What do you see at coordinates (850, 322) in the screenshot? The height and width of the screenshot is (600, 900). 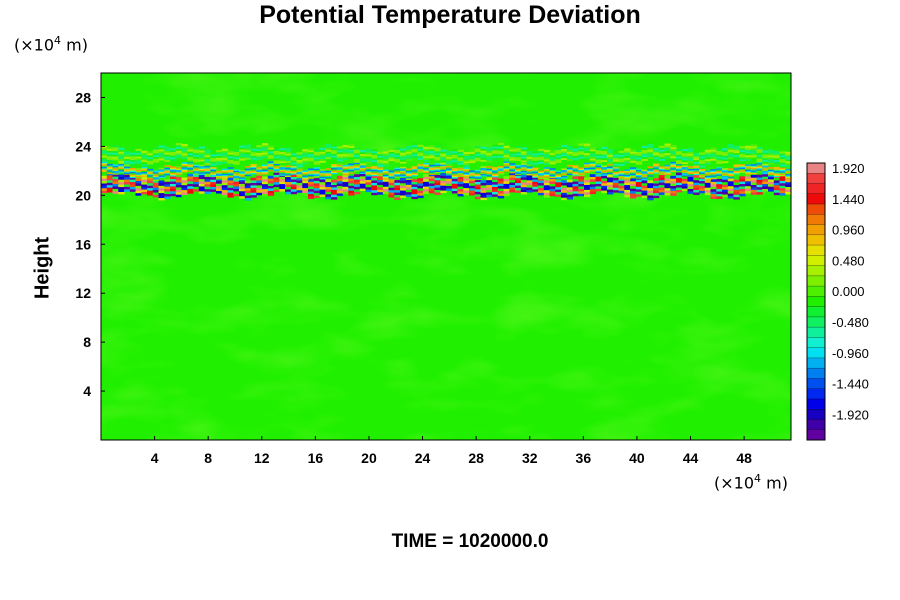 I see `colorbar-label: -0.480` at bounding box center [850, 322].